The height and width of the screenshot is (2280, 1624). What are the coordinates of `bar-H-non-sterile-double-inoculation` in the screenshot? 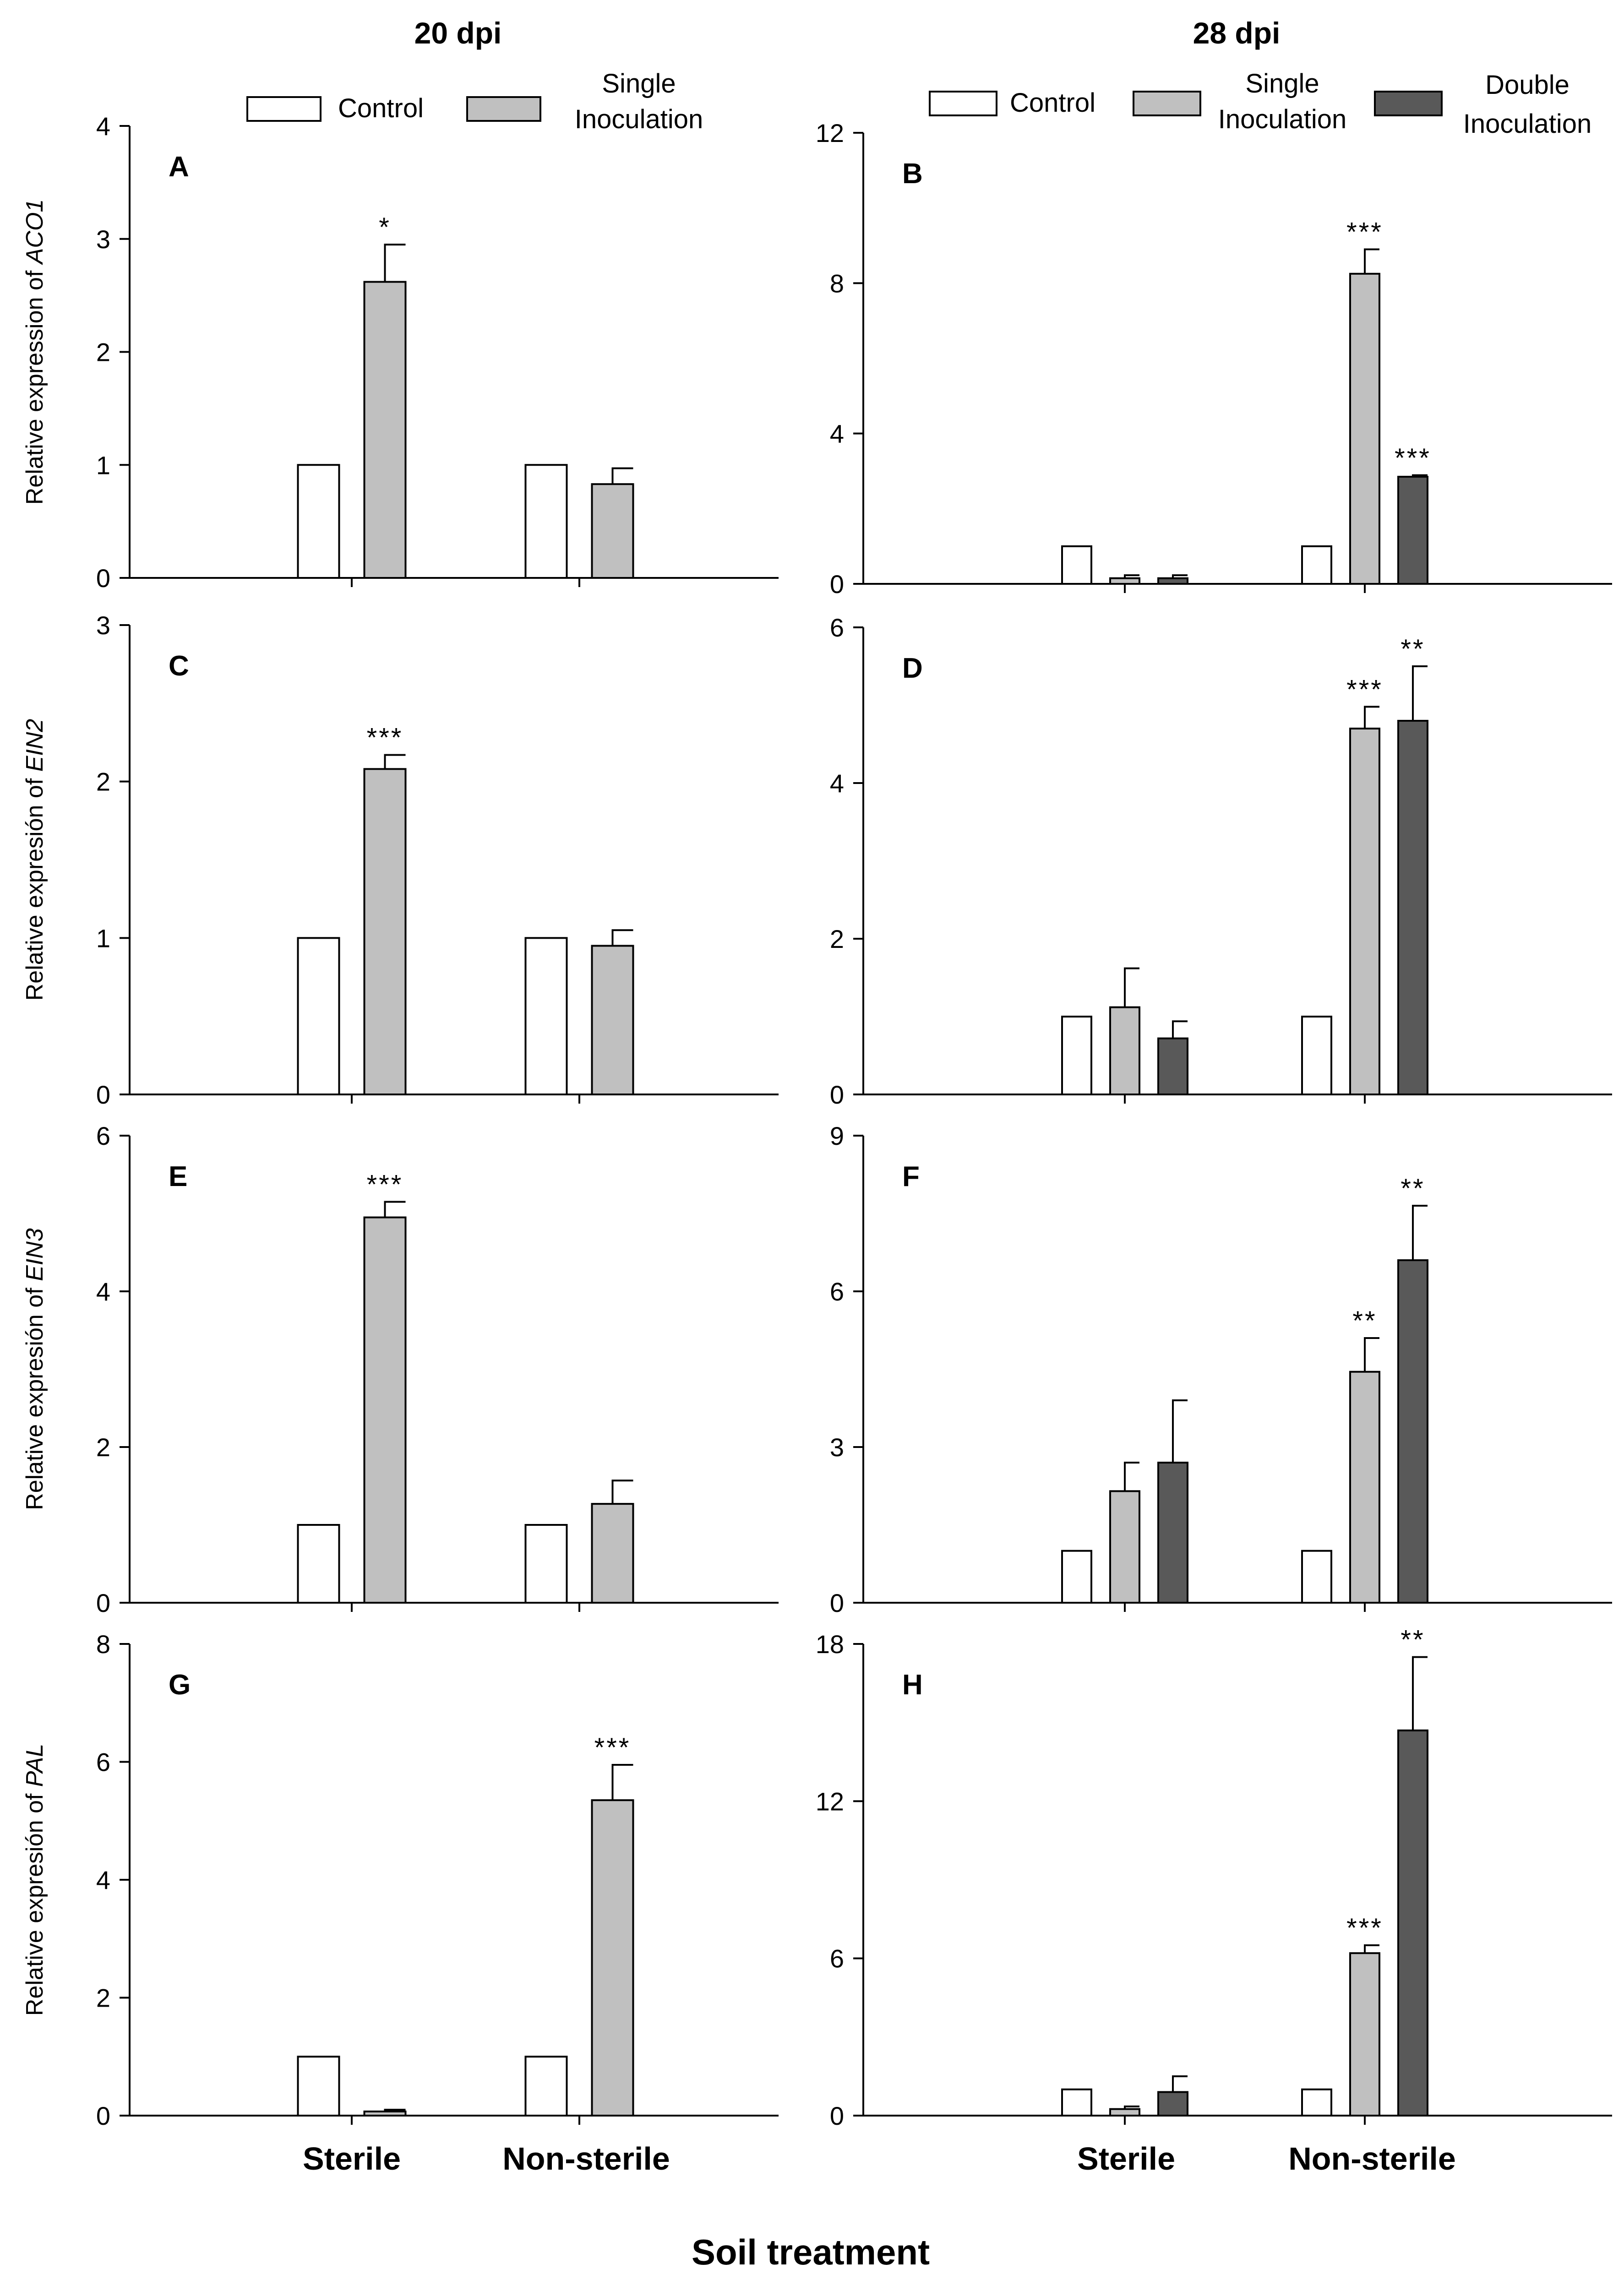 It's located at (1412, 1923).